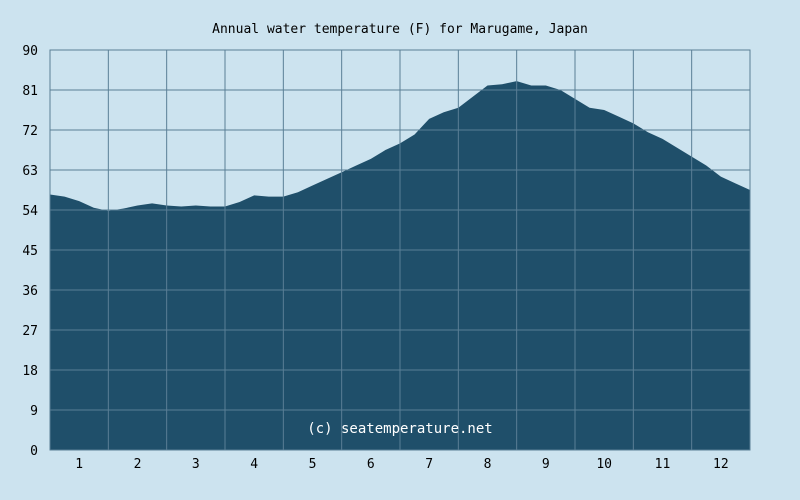 The width and height of the screenshot is (800, 500). Describe the element at coordinates (371, 464) in the screenshot. I see `x-tick-label: 6` at that location.